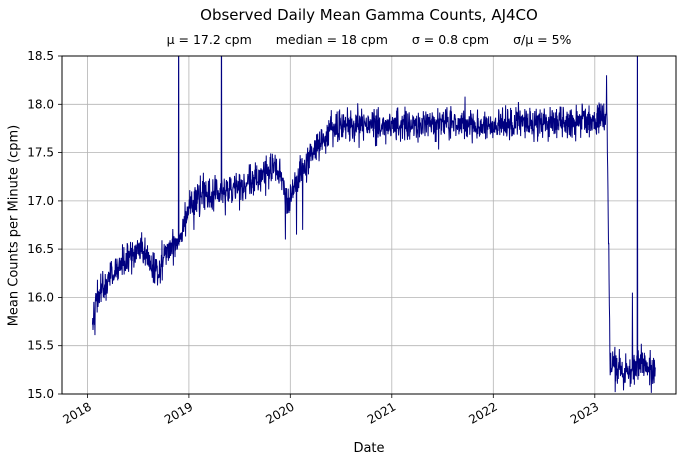 This screenshot has width=692, height=466. Describe the element at coordinates (369, 448) in the screenshot. I see `x-axis-label: Date` at that location.